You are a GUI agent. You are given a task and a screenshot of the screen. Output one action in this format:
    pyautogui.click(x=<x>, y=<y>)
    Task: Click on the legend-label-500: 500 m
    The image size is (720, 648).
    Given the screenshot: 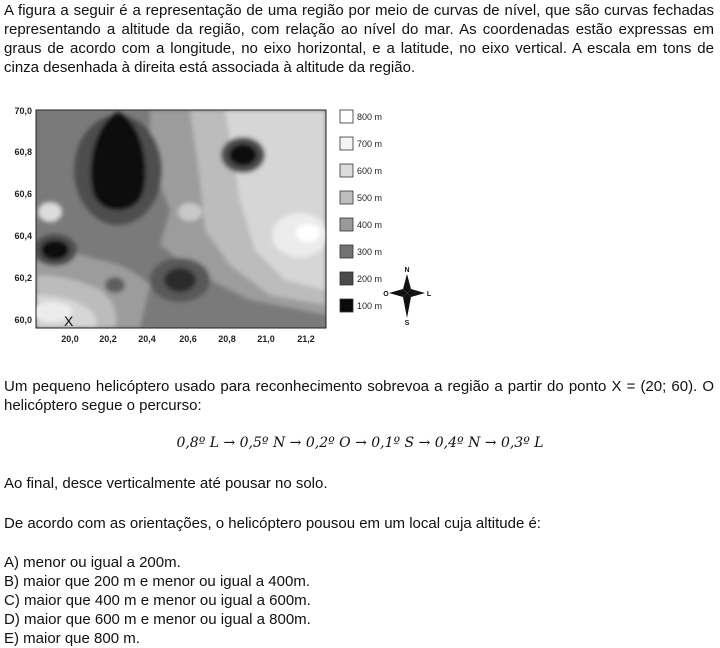 What is the action you would take?
    pyautogui.click(x=369, y=198)
    